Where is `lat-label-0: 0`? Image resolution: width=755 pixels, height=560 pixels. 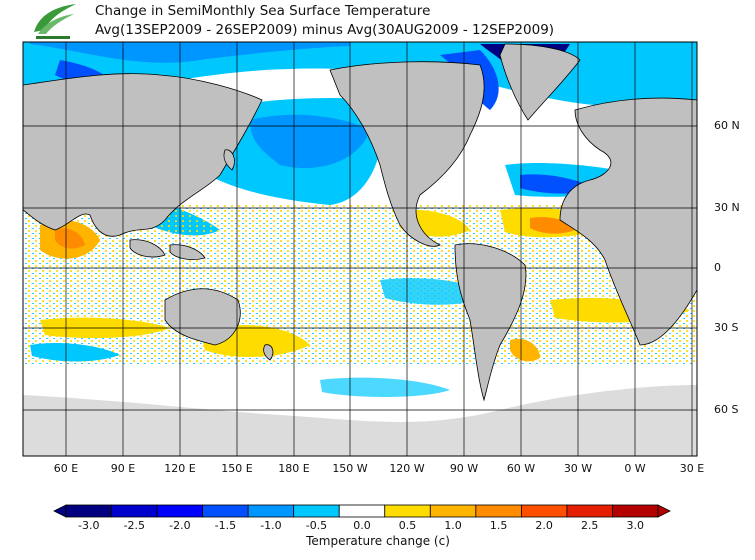 lat-label-0: 0 is located at coordinates (717, 267).